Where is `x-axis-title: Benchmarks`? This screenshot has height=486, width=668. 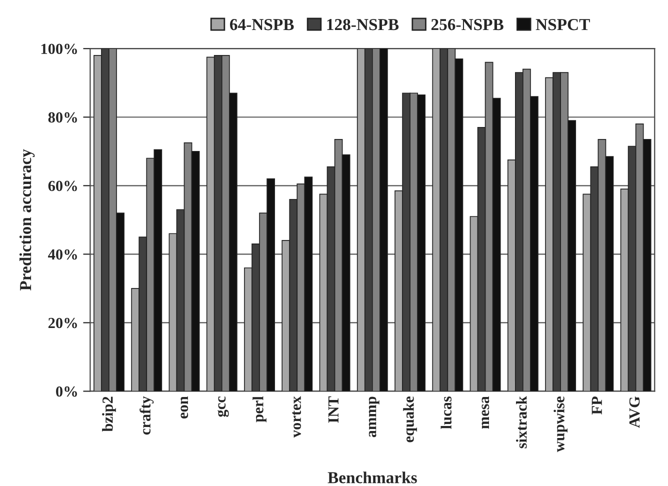 x-axis-title: Benchmarks is located at coordinates (372, 478).